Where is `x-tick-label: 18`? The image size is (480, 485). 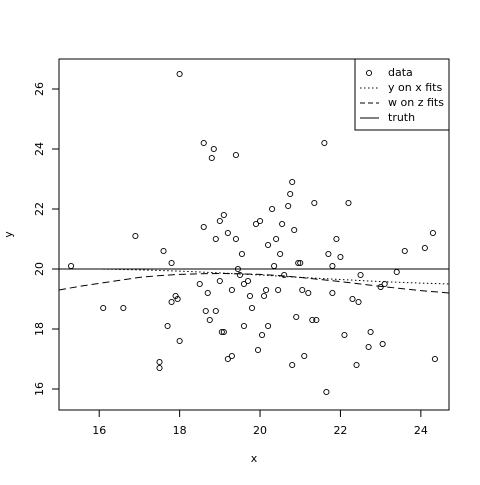 x-tick-label: 18 is located at coordinates (180, 430).